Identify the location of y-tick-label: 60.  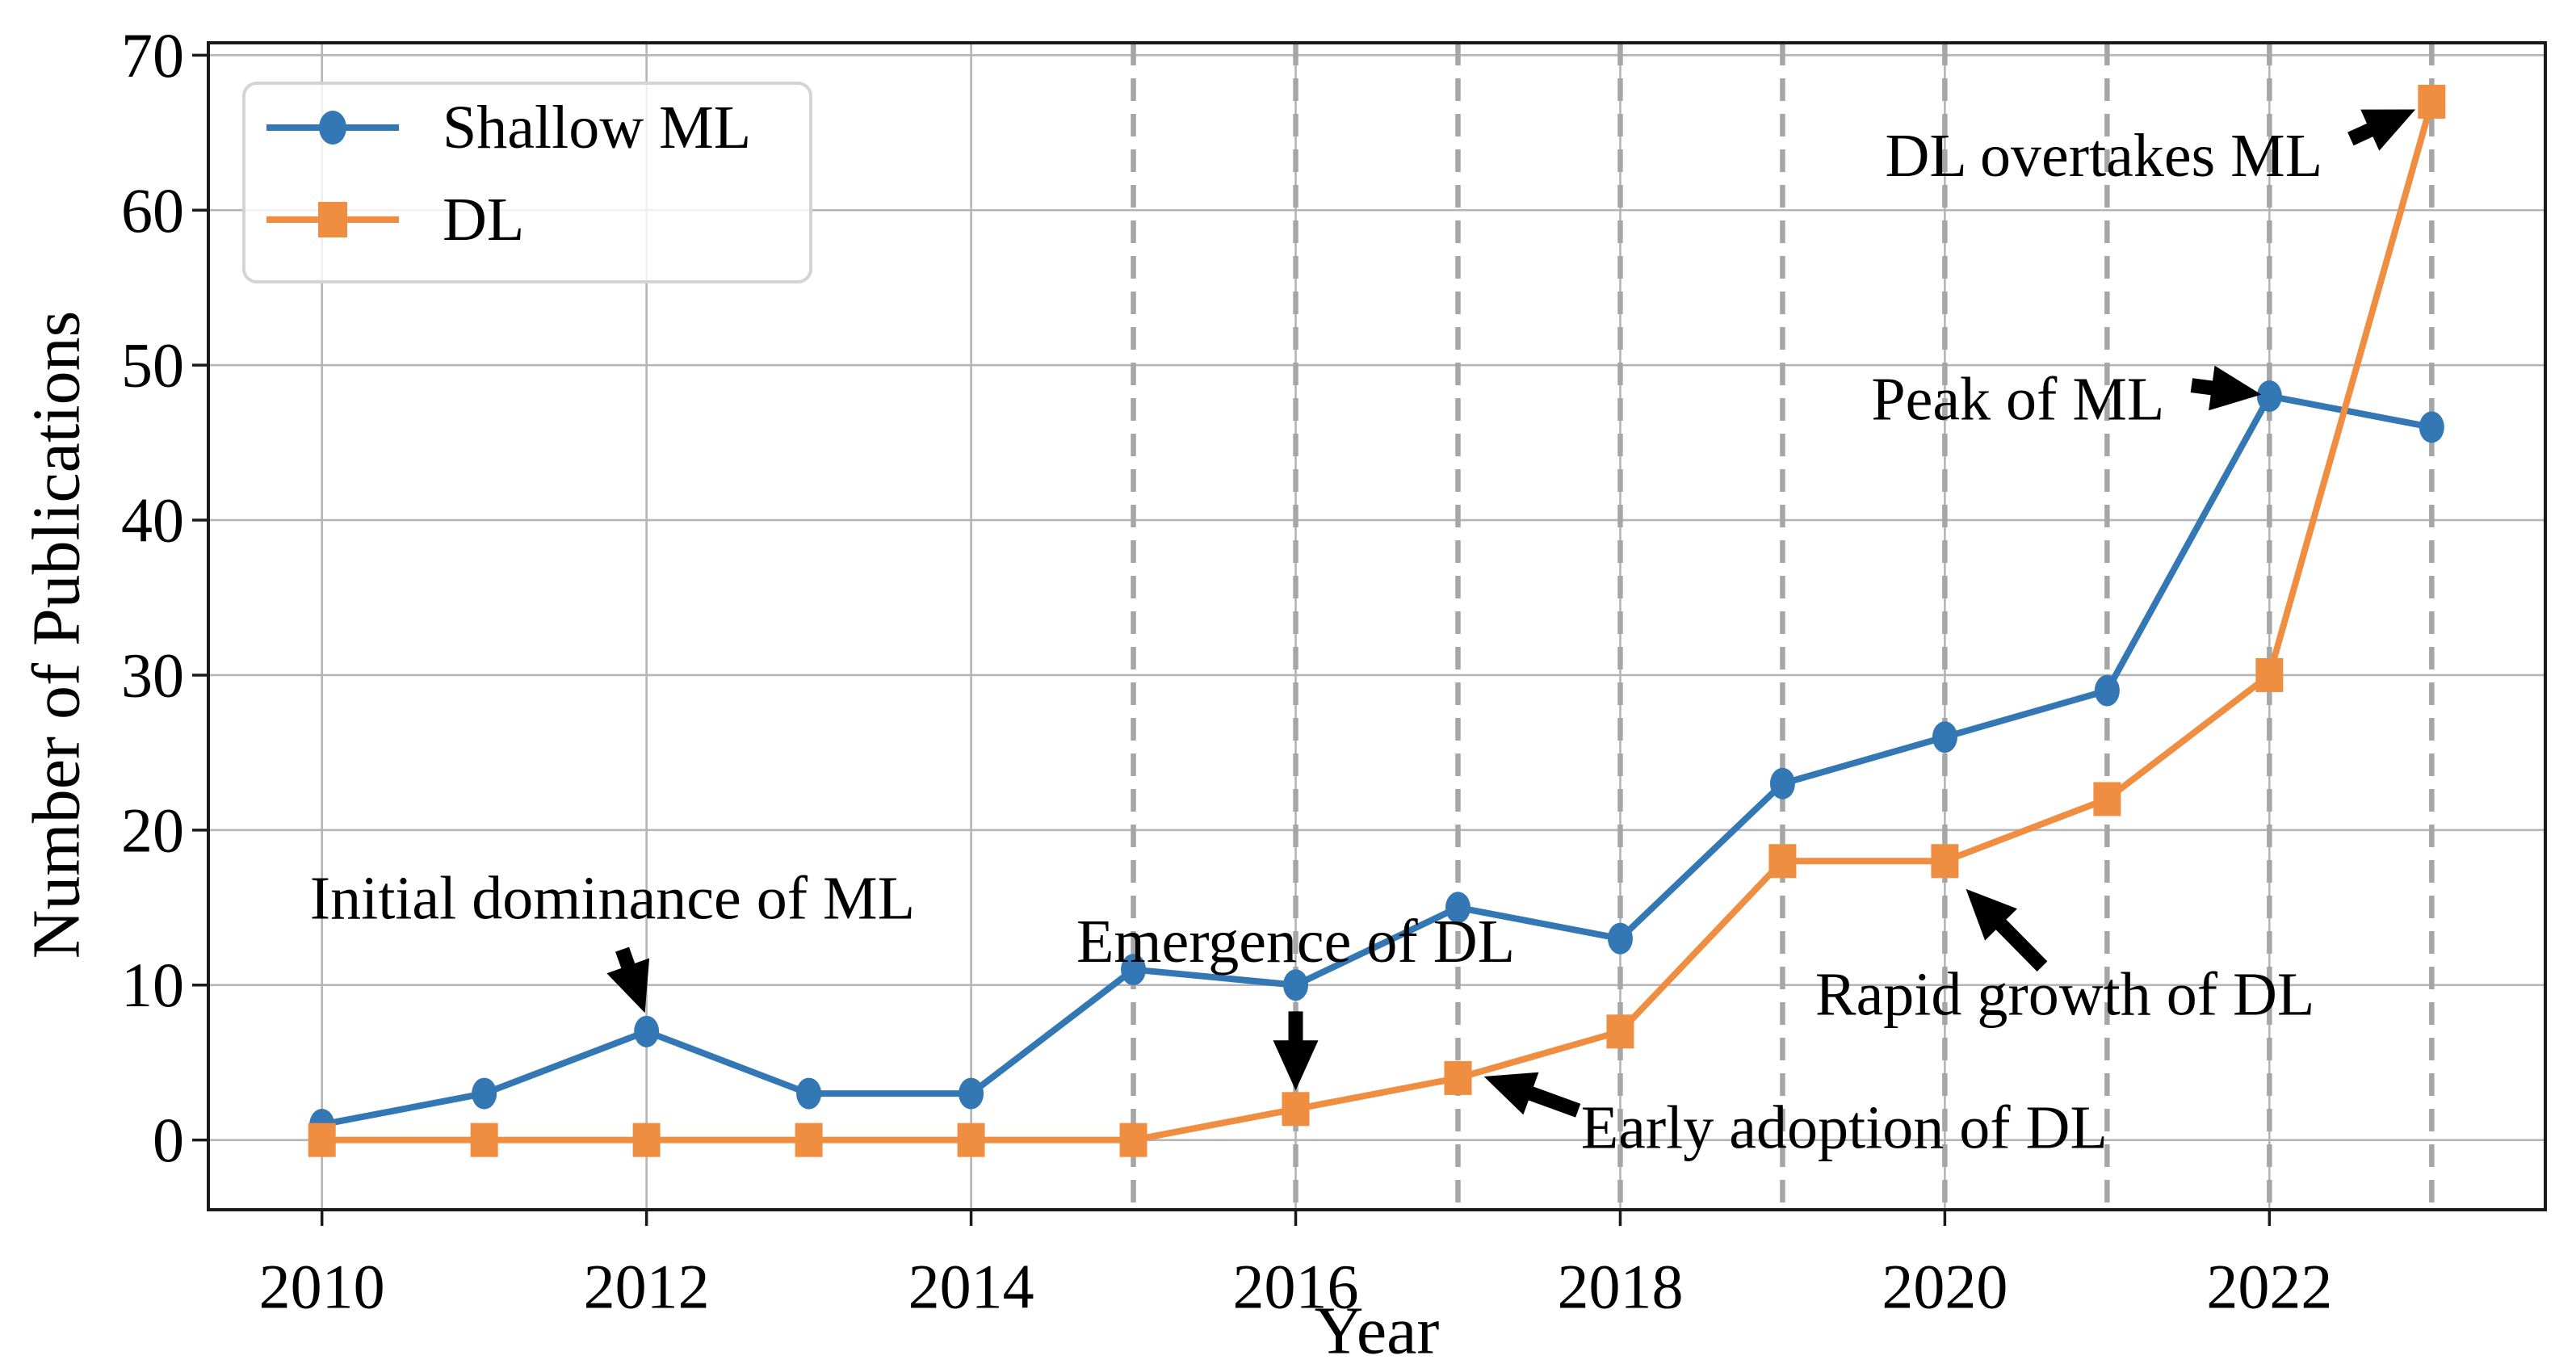
(152, 211).